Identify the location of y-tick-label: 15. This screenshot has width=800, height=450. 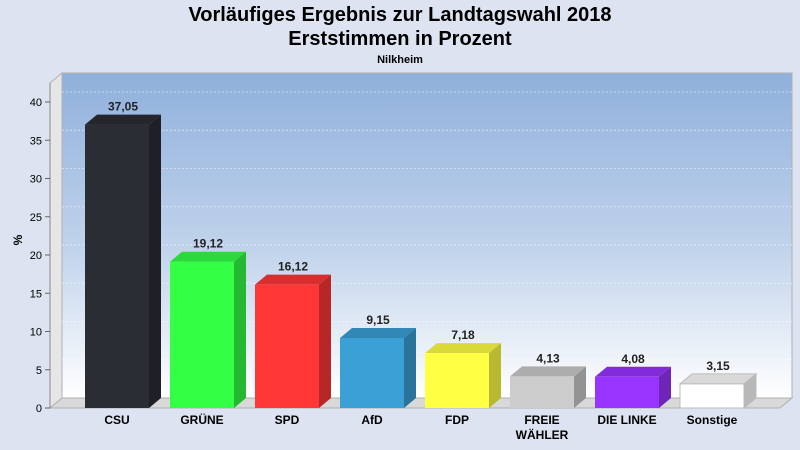
(36, 294).